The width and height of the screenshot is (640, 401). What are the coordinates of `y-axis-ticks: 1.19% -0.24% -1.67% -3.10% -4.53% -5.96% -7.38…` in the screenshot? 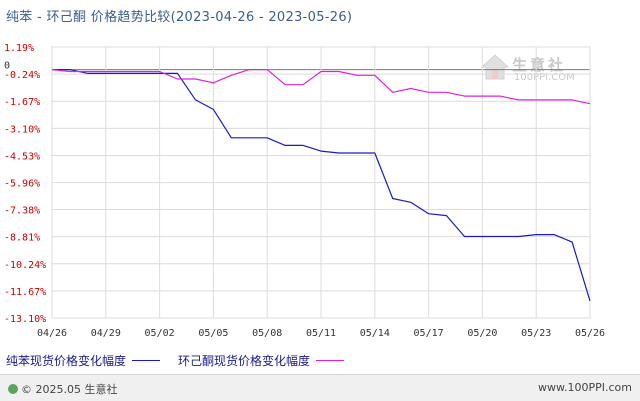 It's located at (25, 184).